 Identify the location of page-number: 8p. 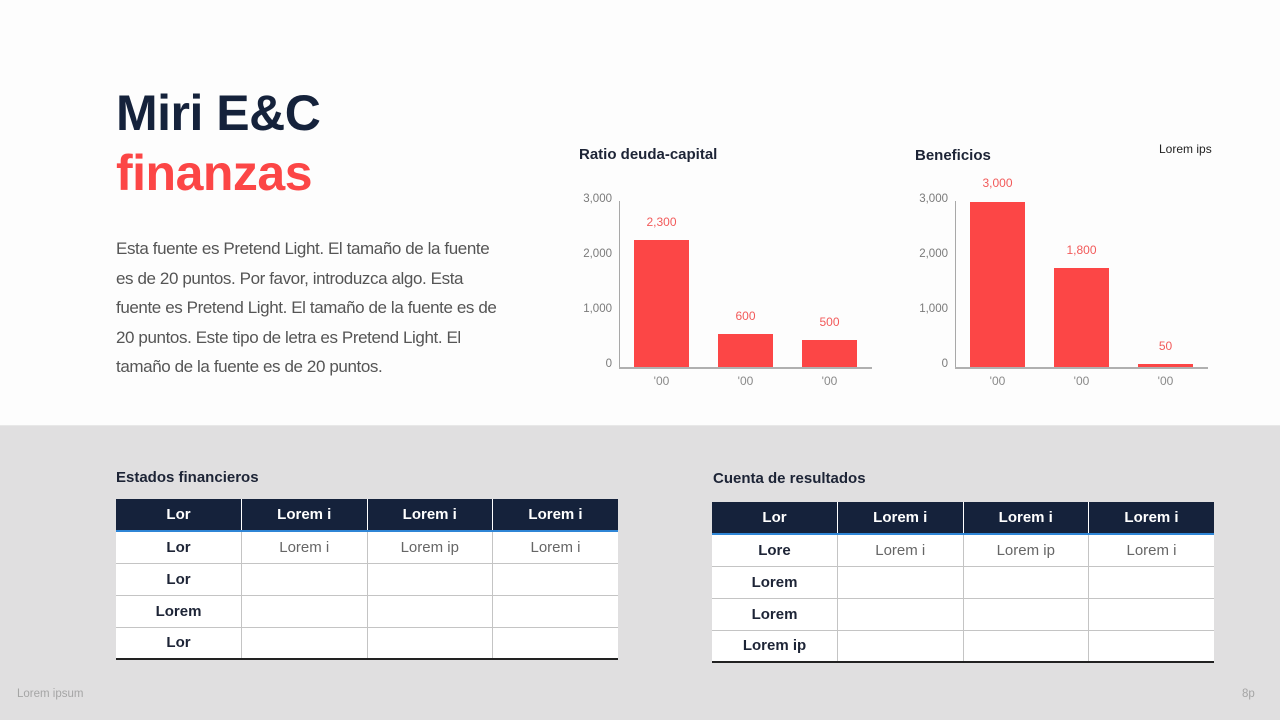
(1248, 694).